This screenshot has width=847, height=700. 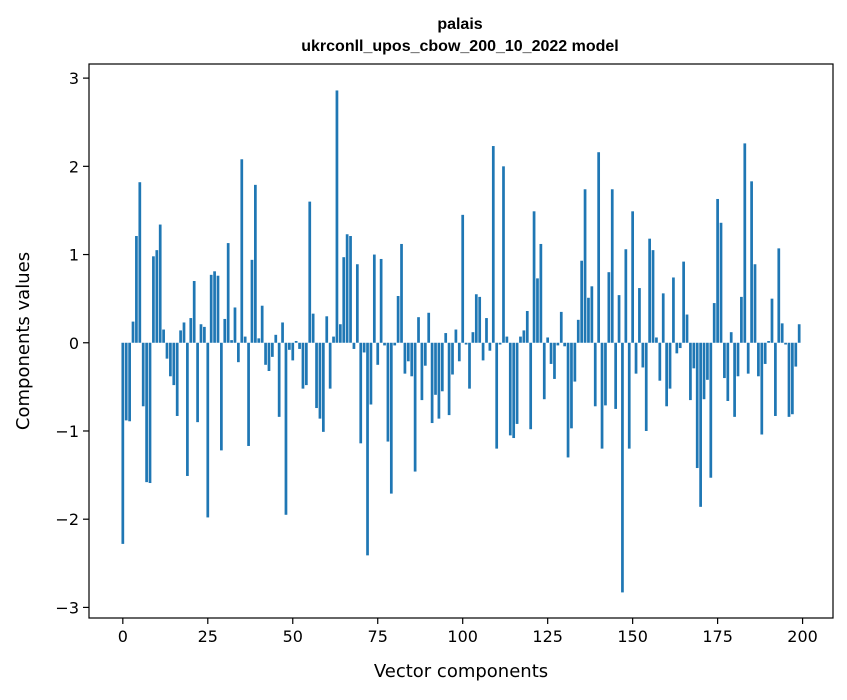 I want to click on x-tick-label: 125, so click(x=547, y=636).